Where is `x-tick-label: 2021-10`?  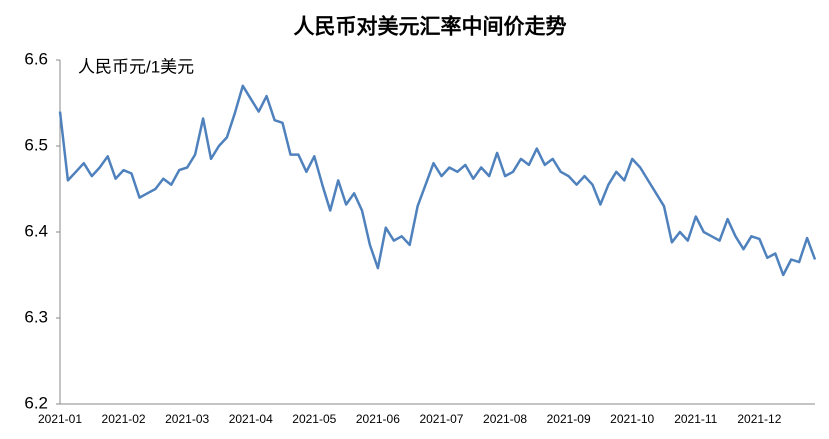
x-tick-label: 2021-10 is located at coordinates (632, 419).